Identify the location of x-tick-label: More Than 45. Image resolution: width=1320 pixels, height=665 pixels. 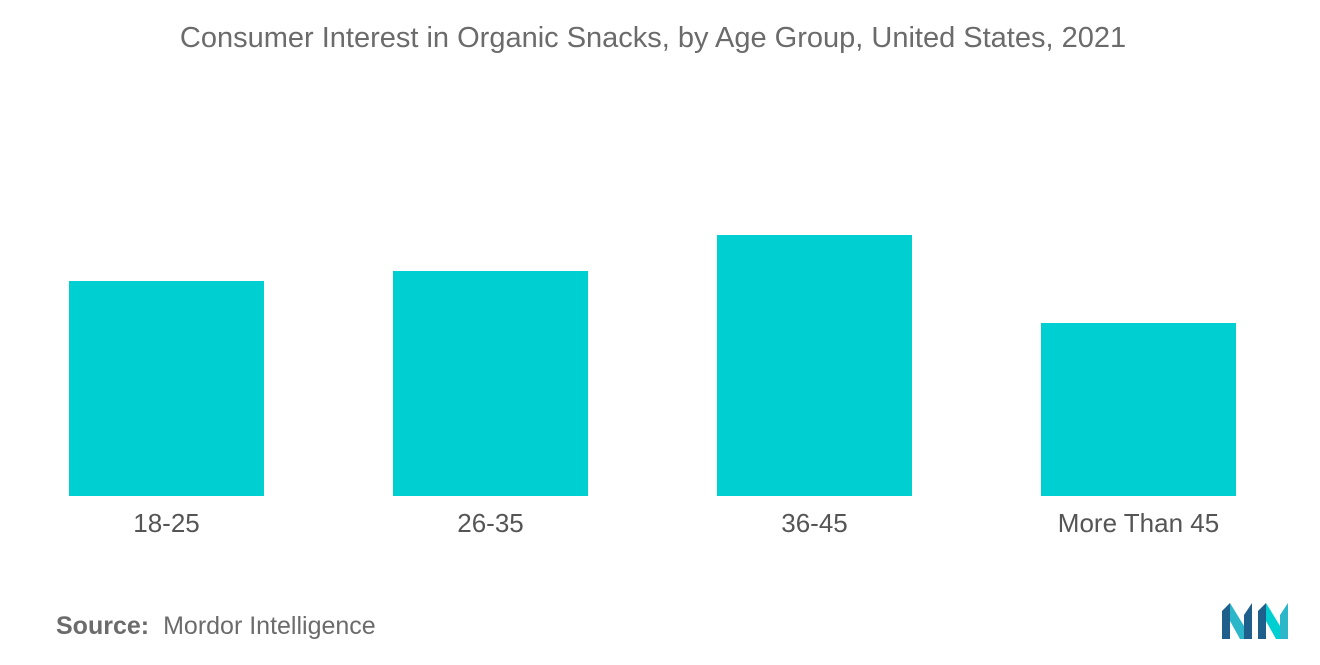
(1138, 523).